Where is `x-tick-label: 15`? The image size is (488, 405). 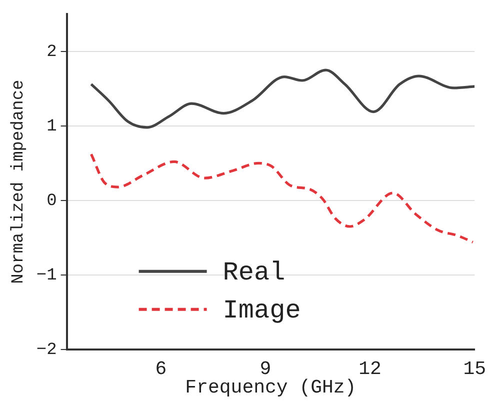 x-tick-label: 15 is located at coordinates (474, 369).